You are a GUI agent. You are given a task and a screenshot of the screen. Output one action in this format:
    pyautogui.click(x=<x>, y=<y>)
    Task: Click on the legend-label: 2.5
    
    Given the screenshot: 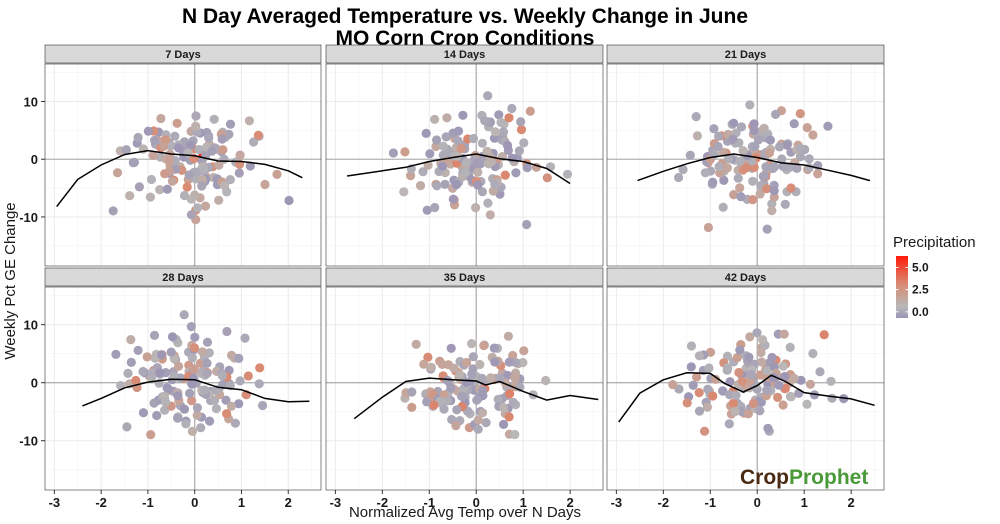 What is the action you would take?
    pyautogui.click(x=920, y=290)
    